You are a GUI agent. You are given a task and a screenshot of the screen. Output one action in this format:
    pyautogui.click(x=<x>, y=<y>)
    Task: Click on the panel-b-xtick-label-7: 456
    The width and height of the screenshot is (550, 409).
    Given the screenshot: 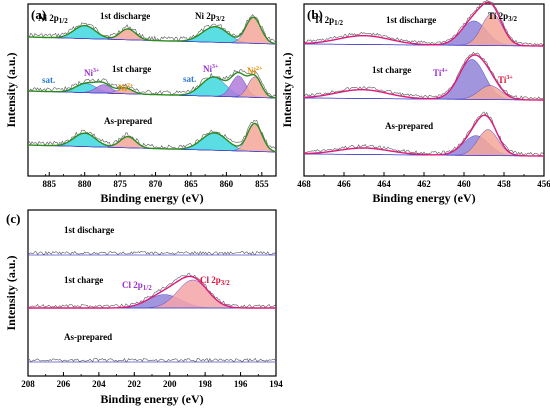 What is the action you would take?
    pyautogui.click(x=543, y=184)
    